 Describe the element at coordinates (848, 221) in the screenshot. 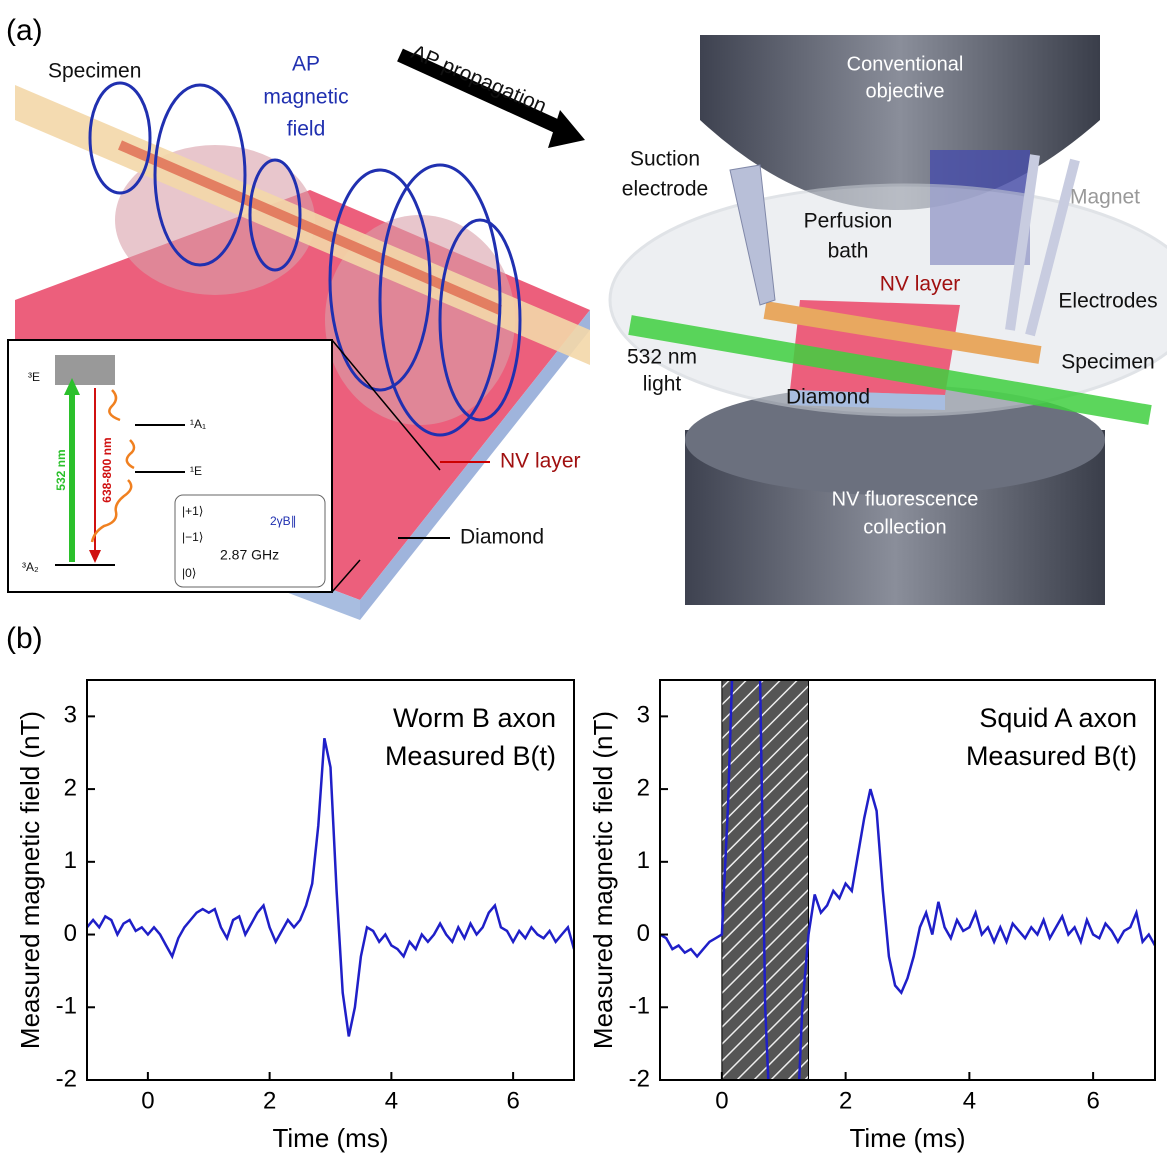

I see `label: Perfusion` at that location.